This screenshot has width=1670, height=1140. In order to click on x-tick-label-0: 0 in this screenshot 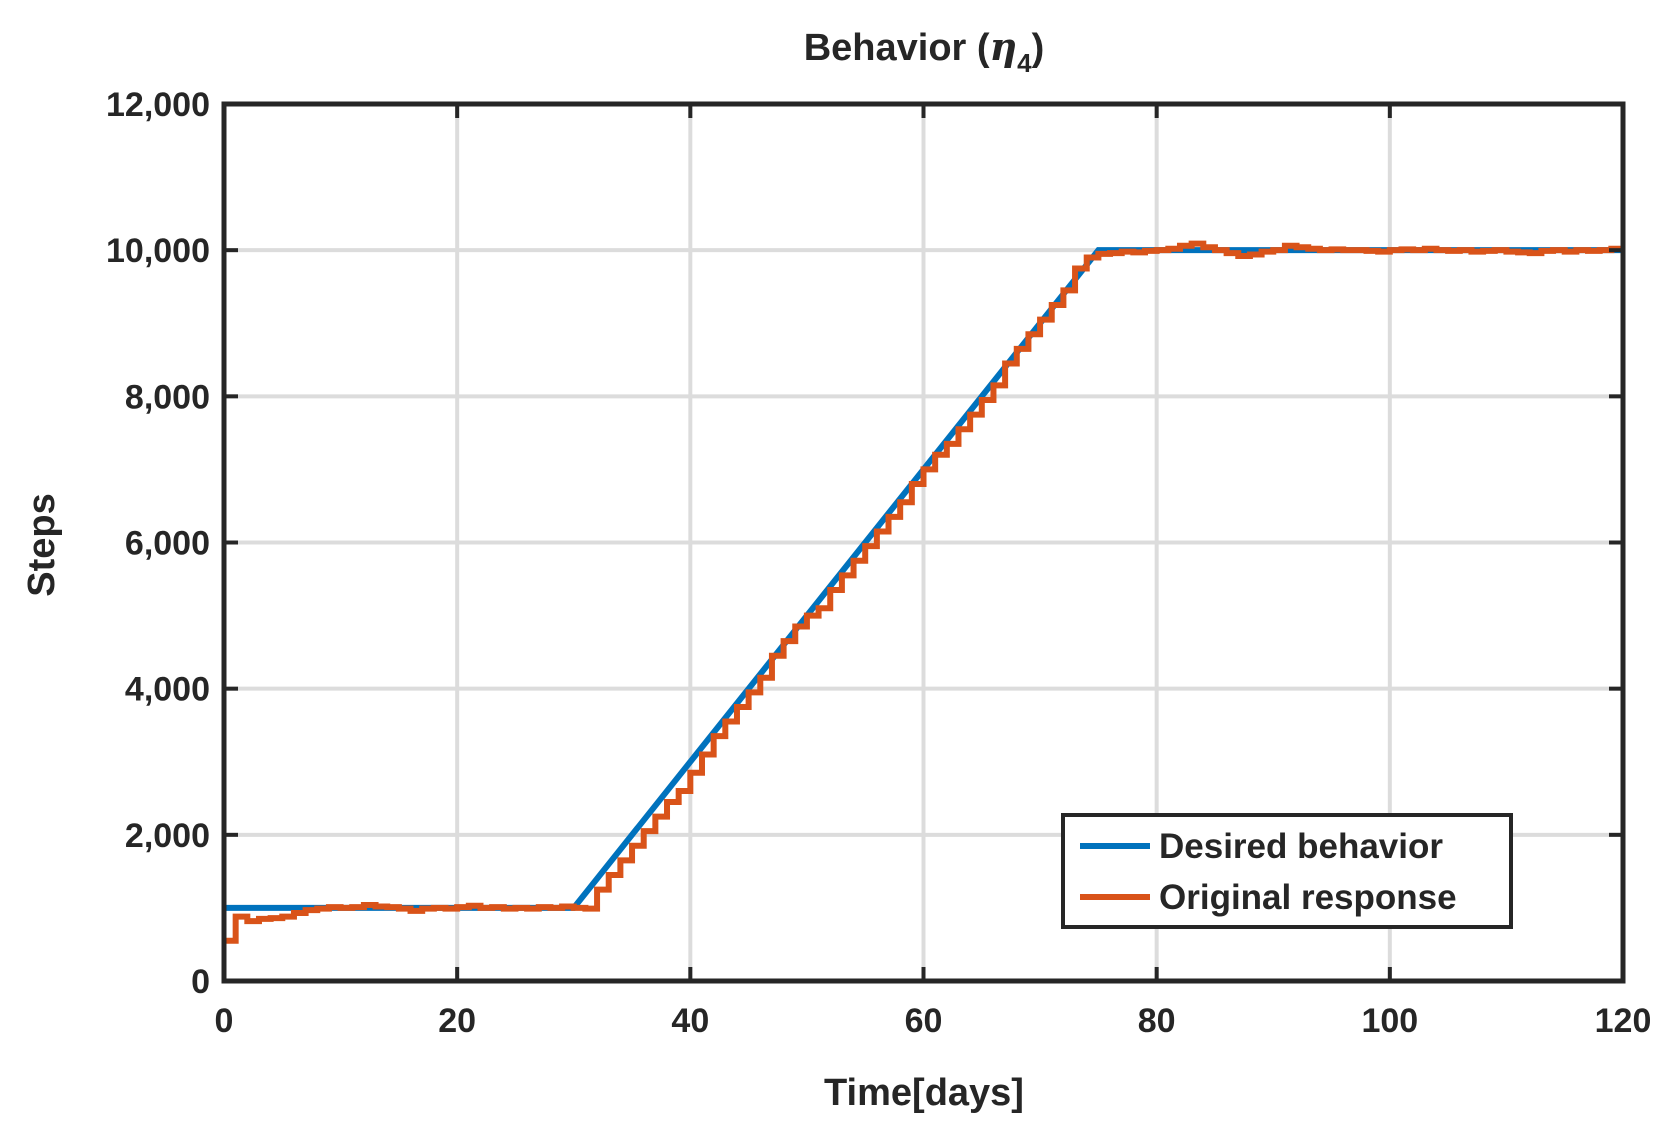, I will do `click(224, 1021)`.